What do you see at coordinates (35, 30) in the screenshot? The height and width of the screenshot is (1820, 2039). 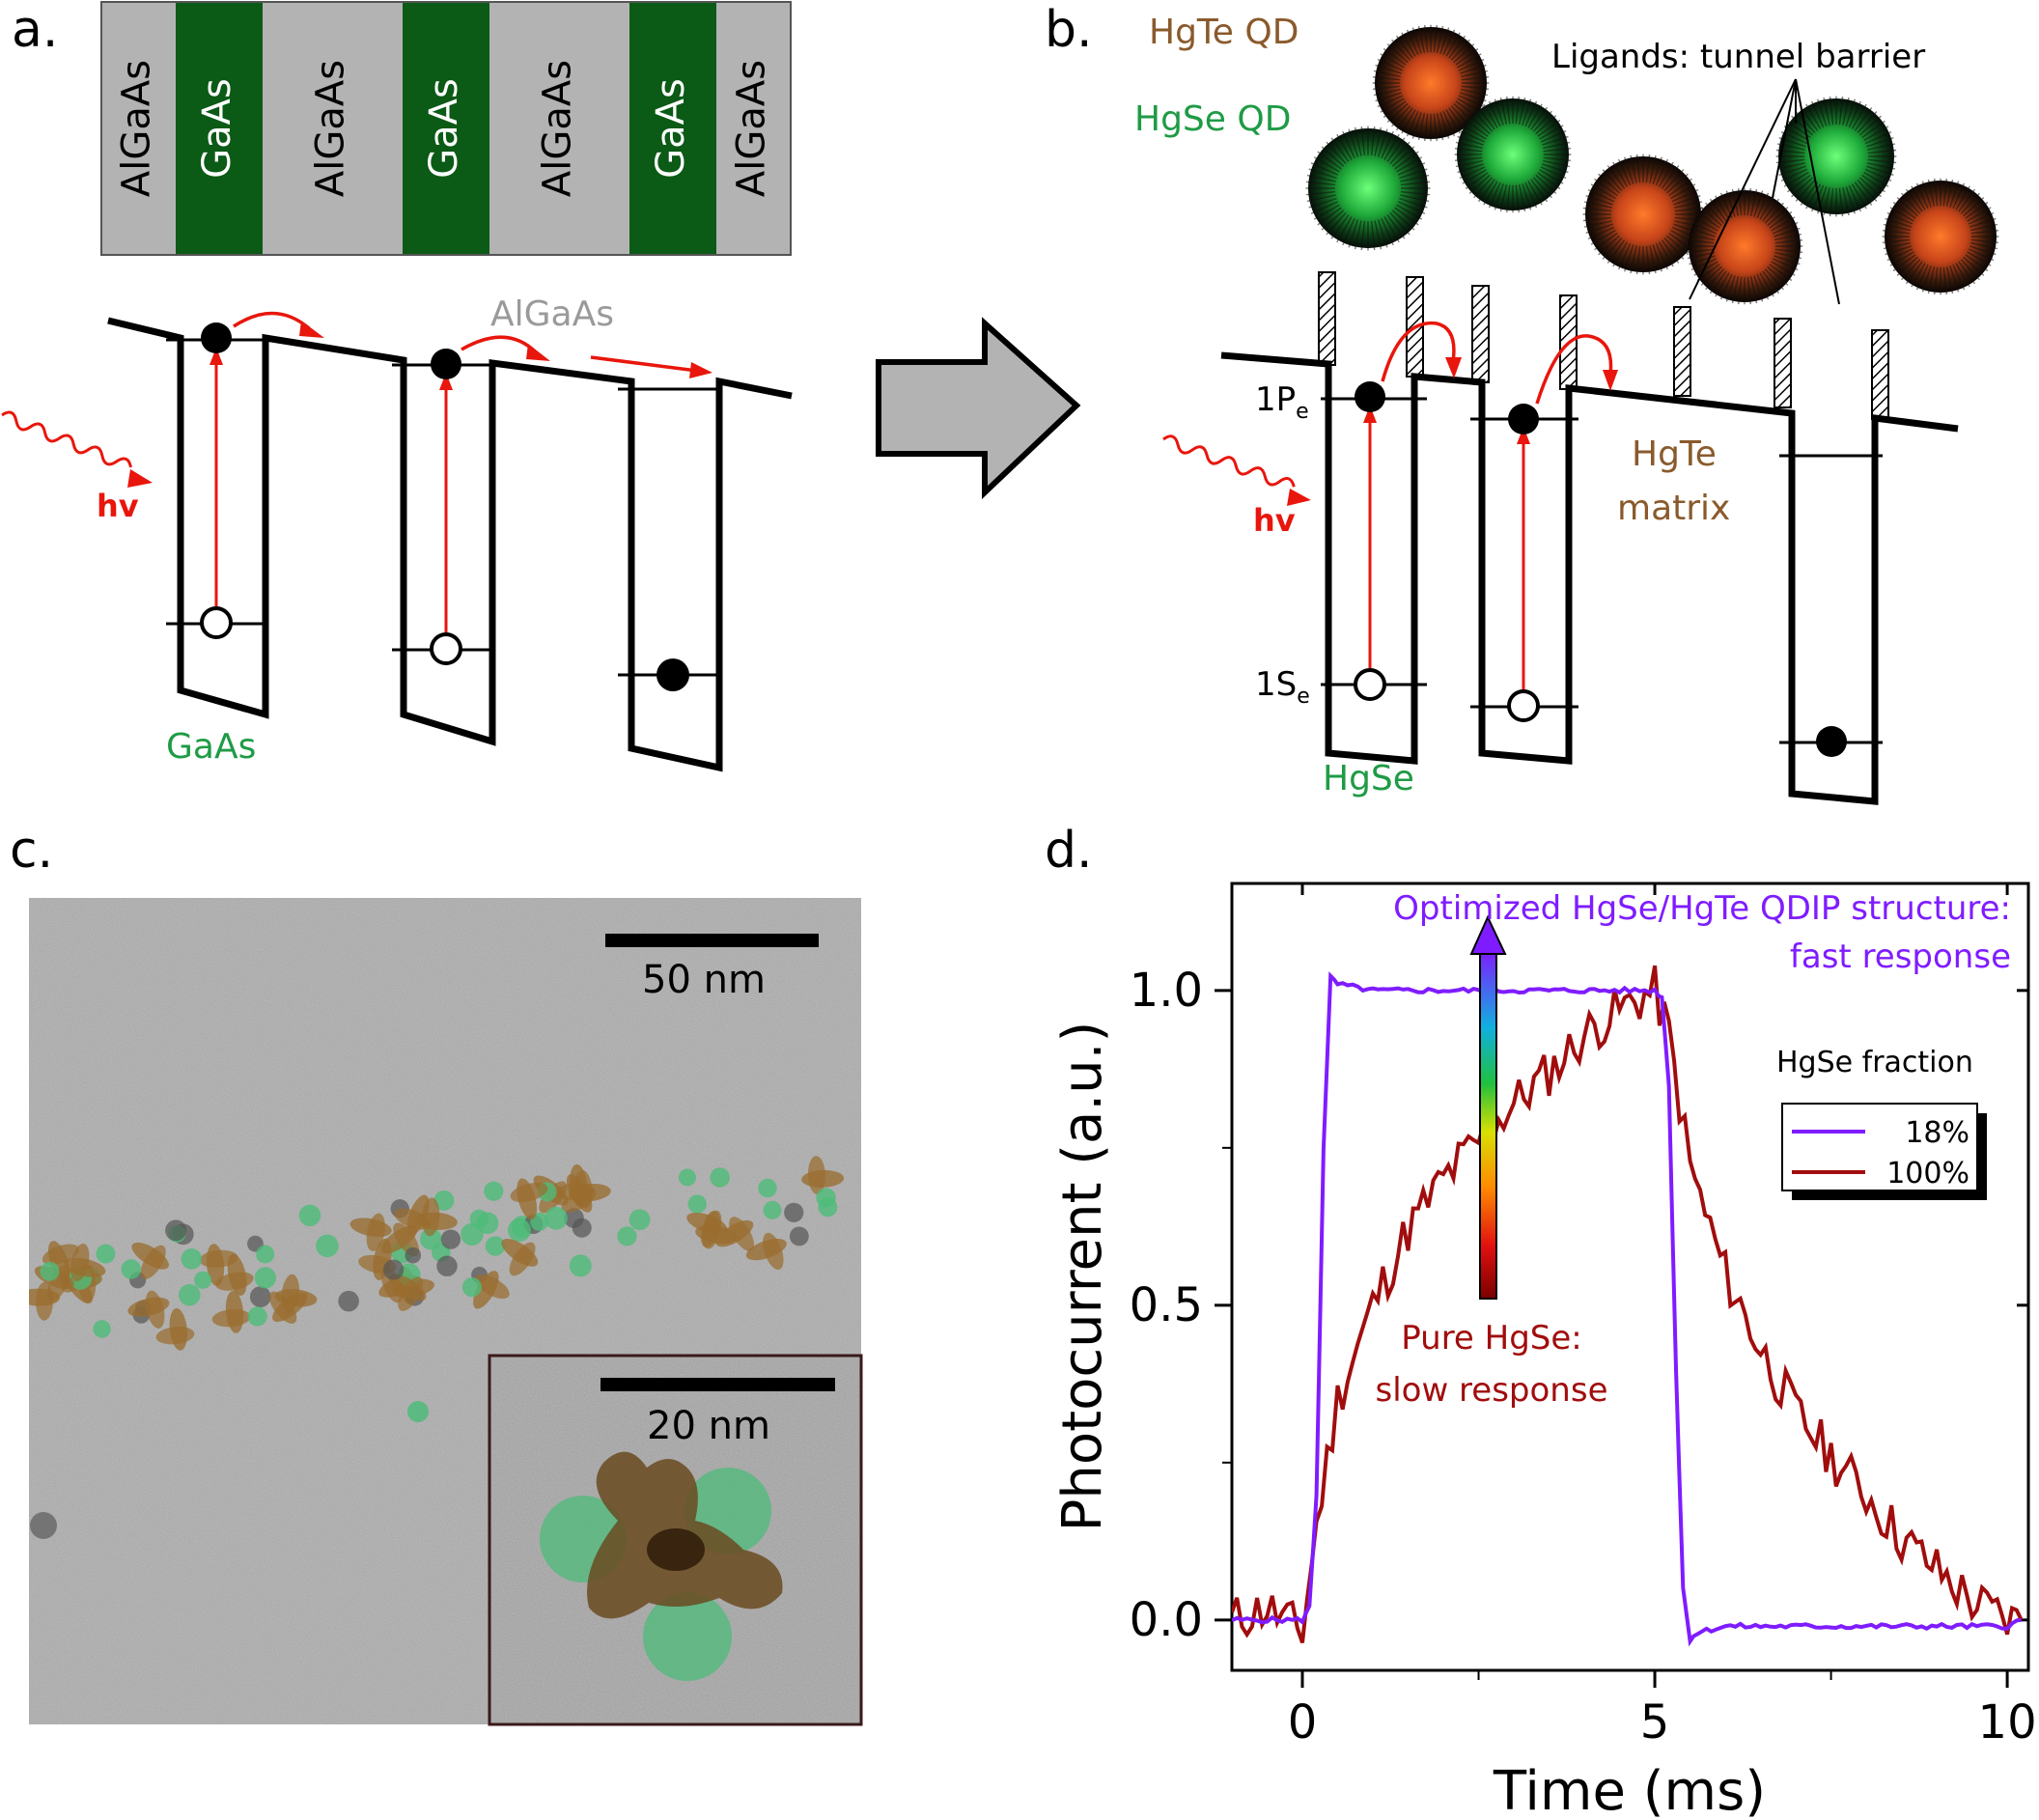 I see `panel-a-label: a.` at bounding box center [35, 30].